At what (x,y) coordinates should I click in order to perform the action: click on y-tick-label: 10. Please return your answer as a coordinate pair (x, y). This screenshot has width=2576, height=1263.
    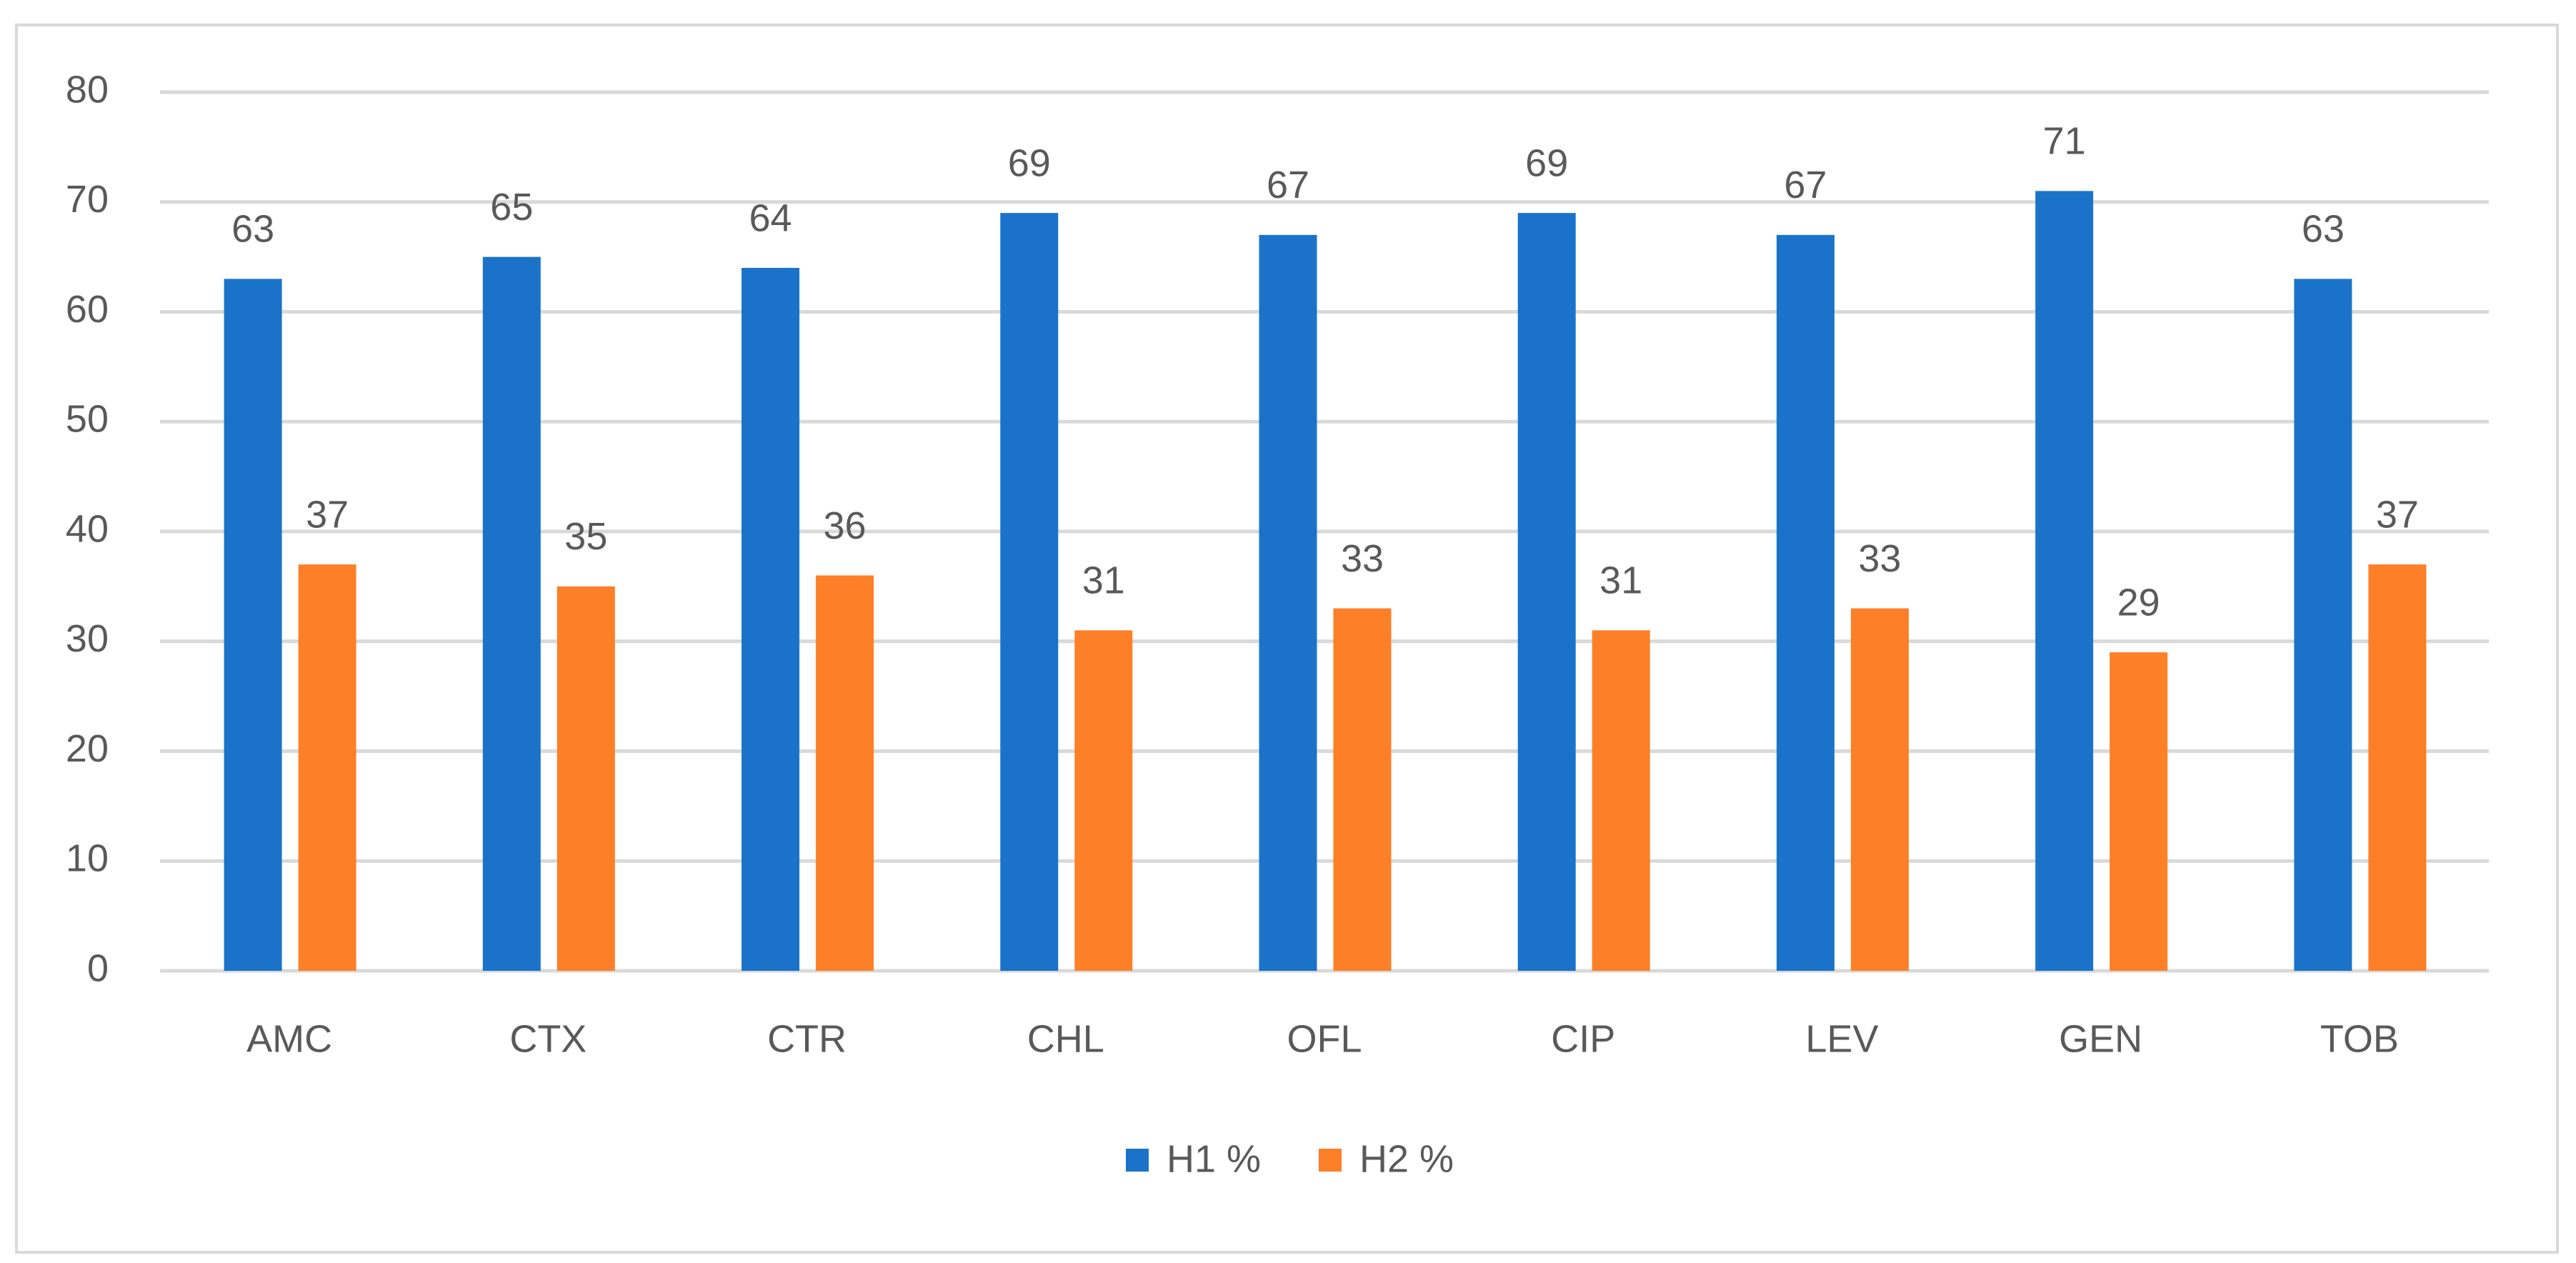
    Looking at the image, I should click on (87, 858).